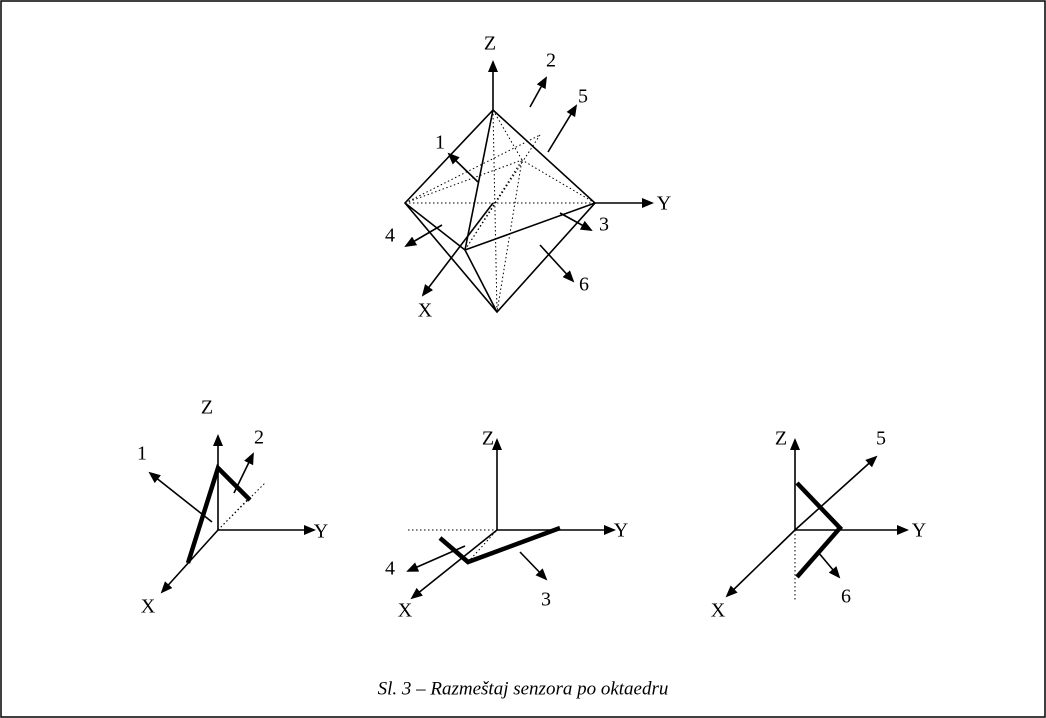 Image resolution: width=1046 pixels, height=718 pixels. Describe the element at coordinates (528, 187) in the screenshot. I see `octahedron` at that location.